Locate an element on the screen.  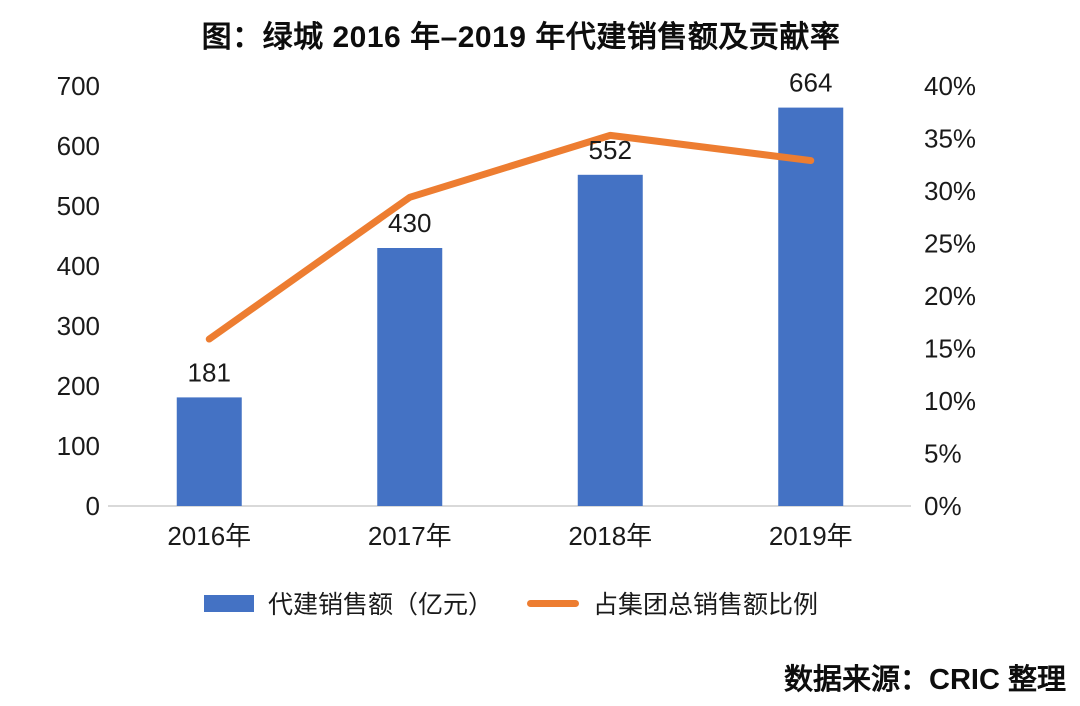
left-axis-tick: 400 is located at coordinates (78, 266).